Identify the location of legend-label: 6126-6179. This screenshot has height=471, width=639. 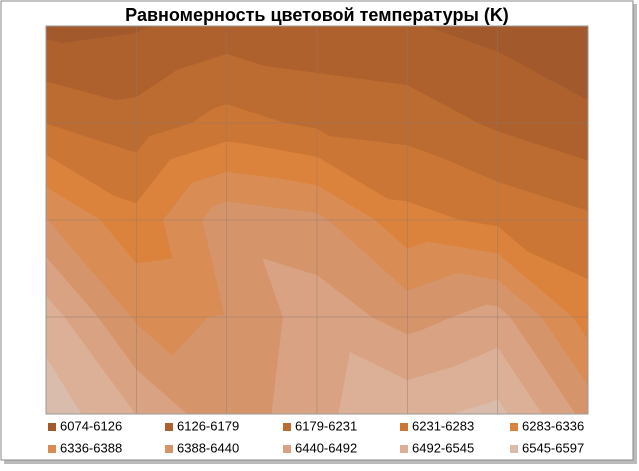
(208, 425).